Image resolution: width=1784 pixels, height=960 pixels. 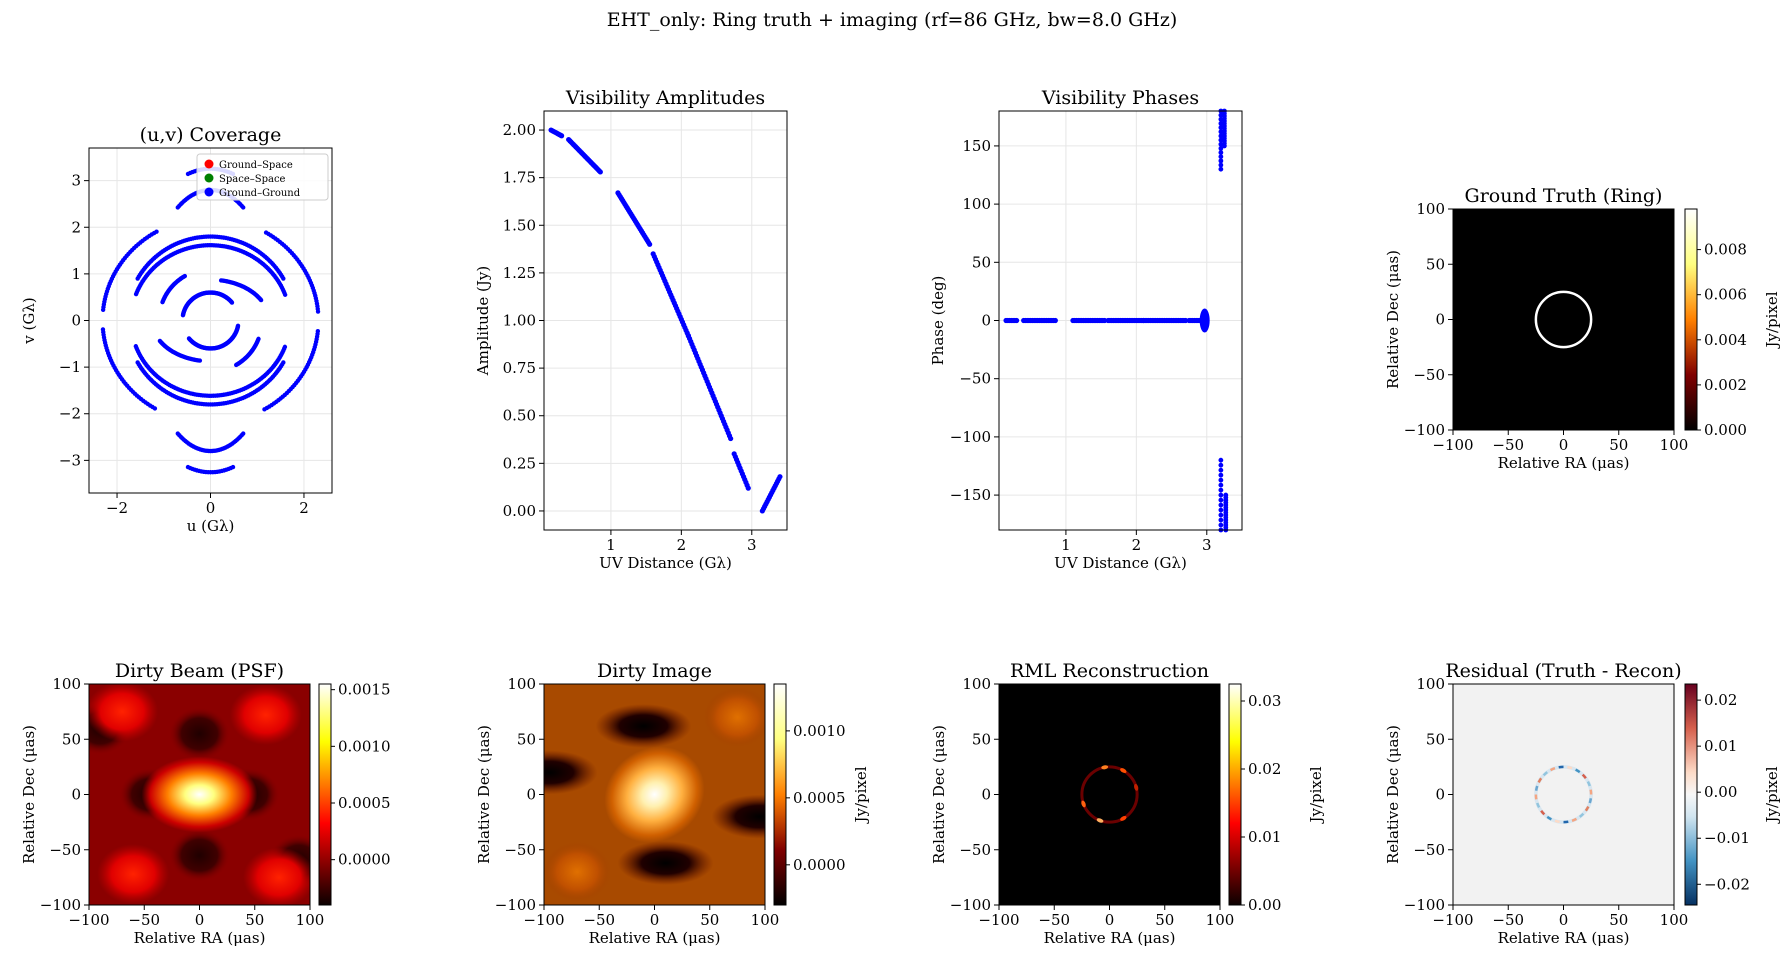 What do you see at coordinates (364, 690) in the screenshot?
I see `colorbar-tick-label: 0.0015` at bounding box center [364, 690].